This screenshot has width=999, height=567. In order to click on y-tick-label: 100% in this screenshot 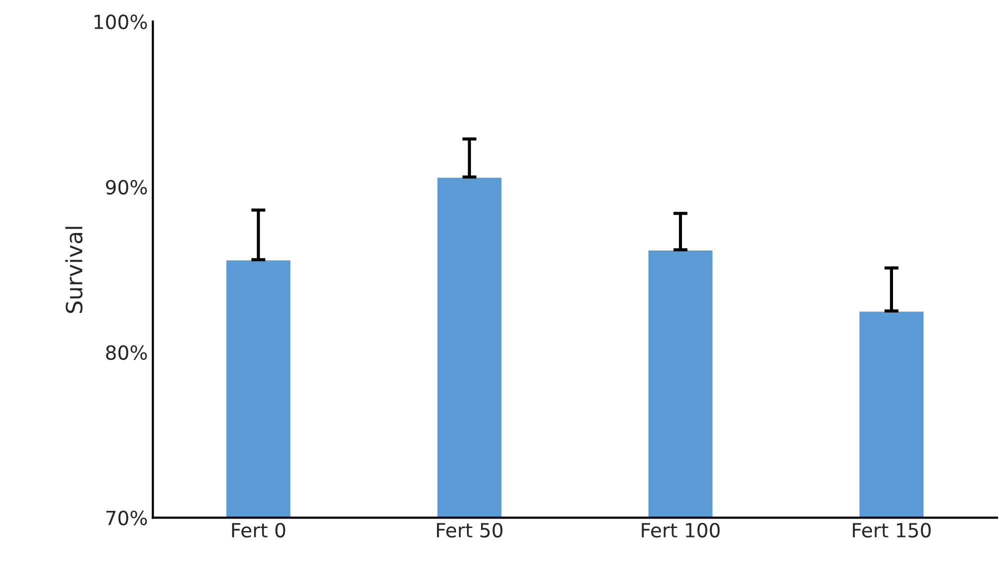, I will do `click(120, 22)`.